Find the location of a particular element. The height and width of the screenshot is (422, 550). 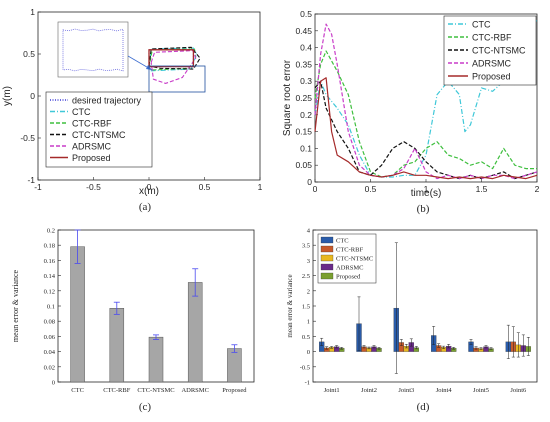

panel-d-ytick-label: 2.5 is located at coordinates (306, 276).